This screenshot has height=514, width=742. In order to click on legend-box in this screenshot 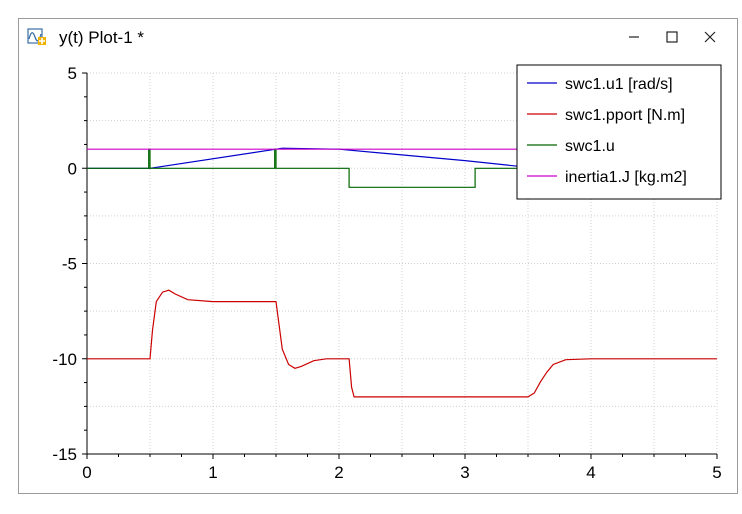, I will do `click(619, 132)`.